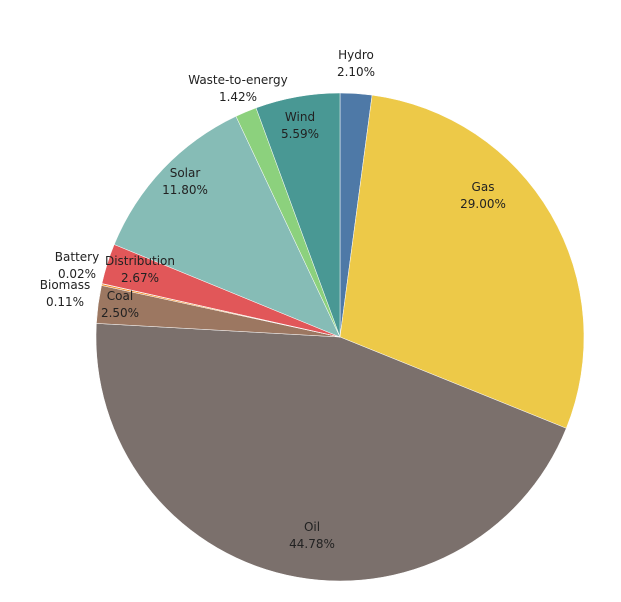 This screenshot has height=602, width=621. Describe the element at coordinates (185, 173) in the screenshot. I see `slice-name: Solar` at that location.